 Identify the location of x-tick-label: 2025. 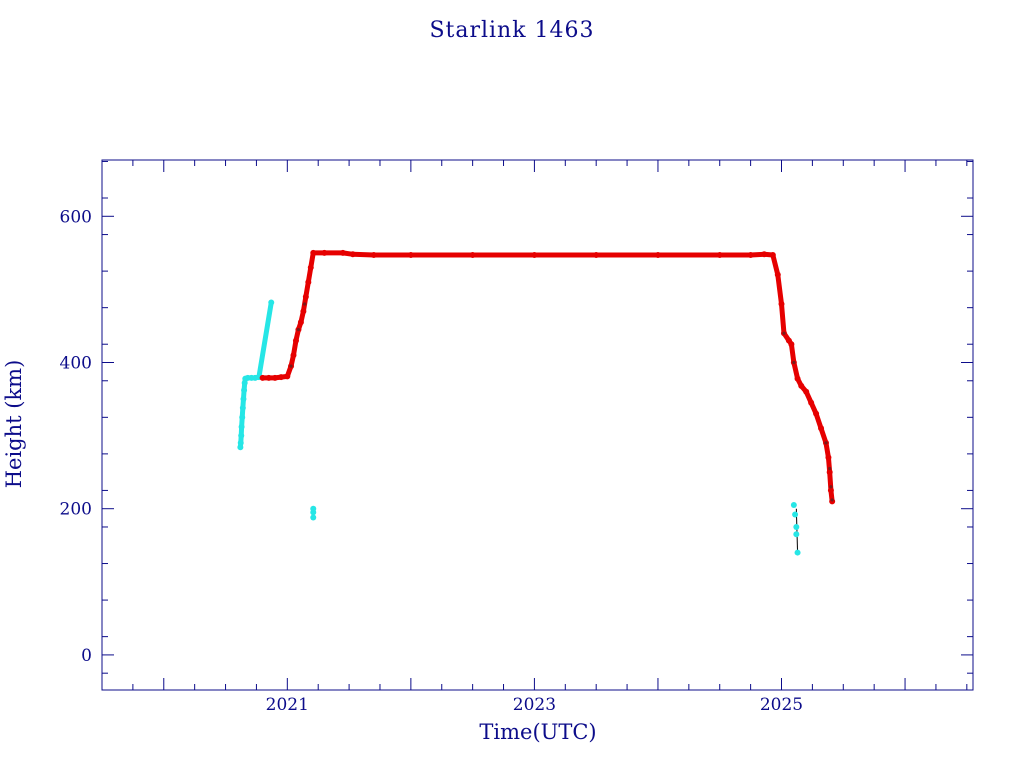
(781, 705).